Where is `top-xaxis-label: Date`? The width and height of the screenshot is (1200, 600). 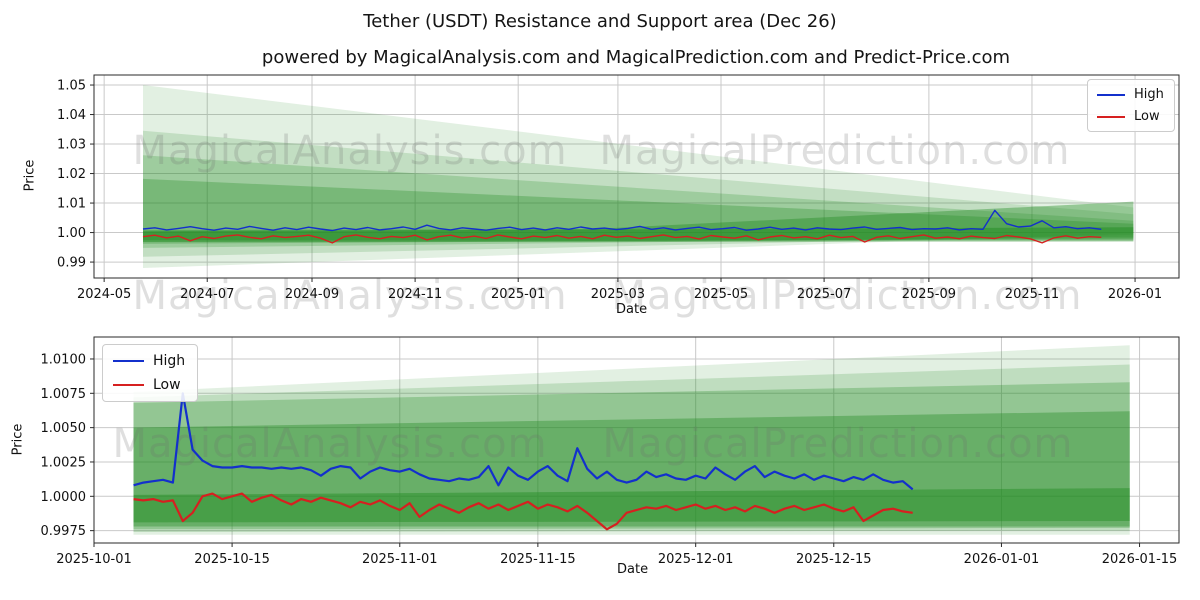
top-xaxis-label: Date is located at coordinates (632, 309).